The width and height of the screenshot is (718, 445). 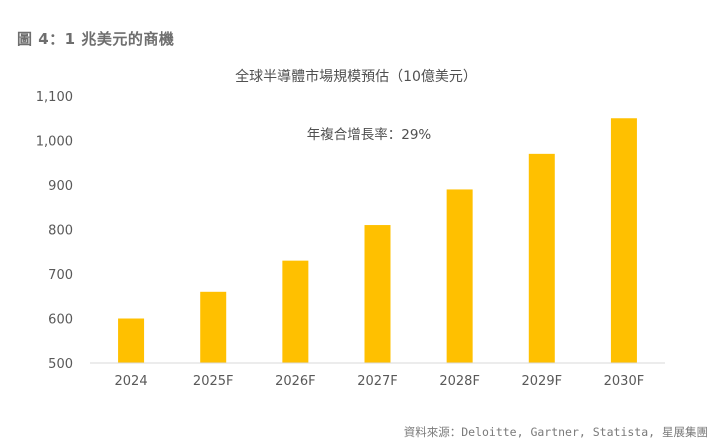 What do you see at coordinates (459, 276) in the screenshot?
I see `bar-2028f` at bounding box center [459, 276].